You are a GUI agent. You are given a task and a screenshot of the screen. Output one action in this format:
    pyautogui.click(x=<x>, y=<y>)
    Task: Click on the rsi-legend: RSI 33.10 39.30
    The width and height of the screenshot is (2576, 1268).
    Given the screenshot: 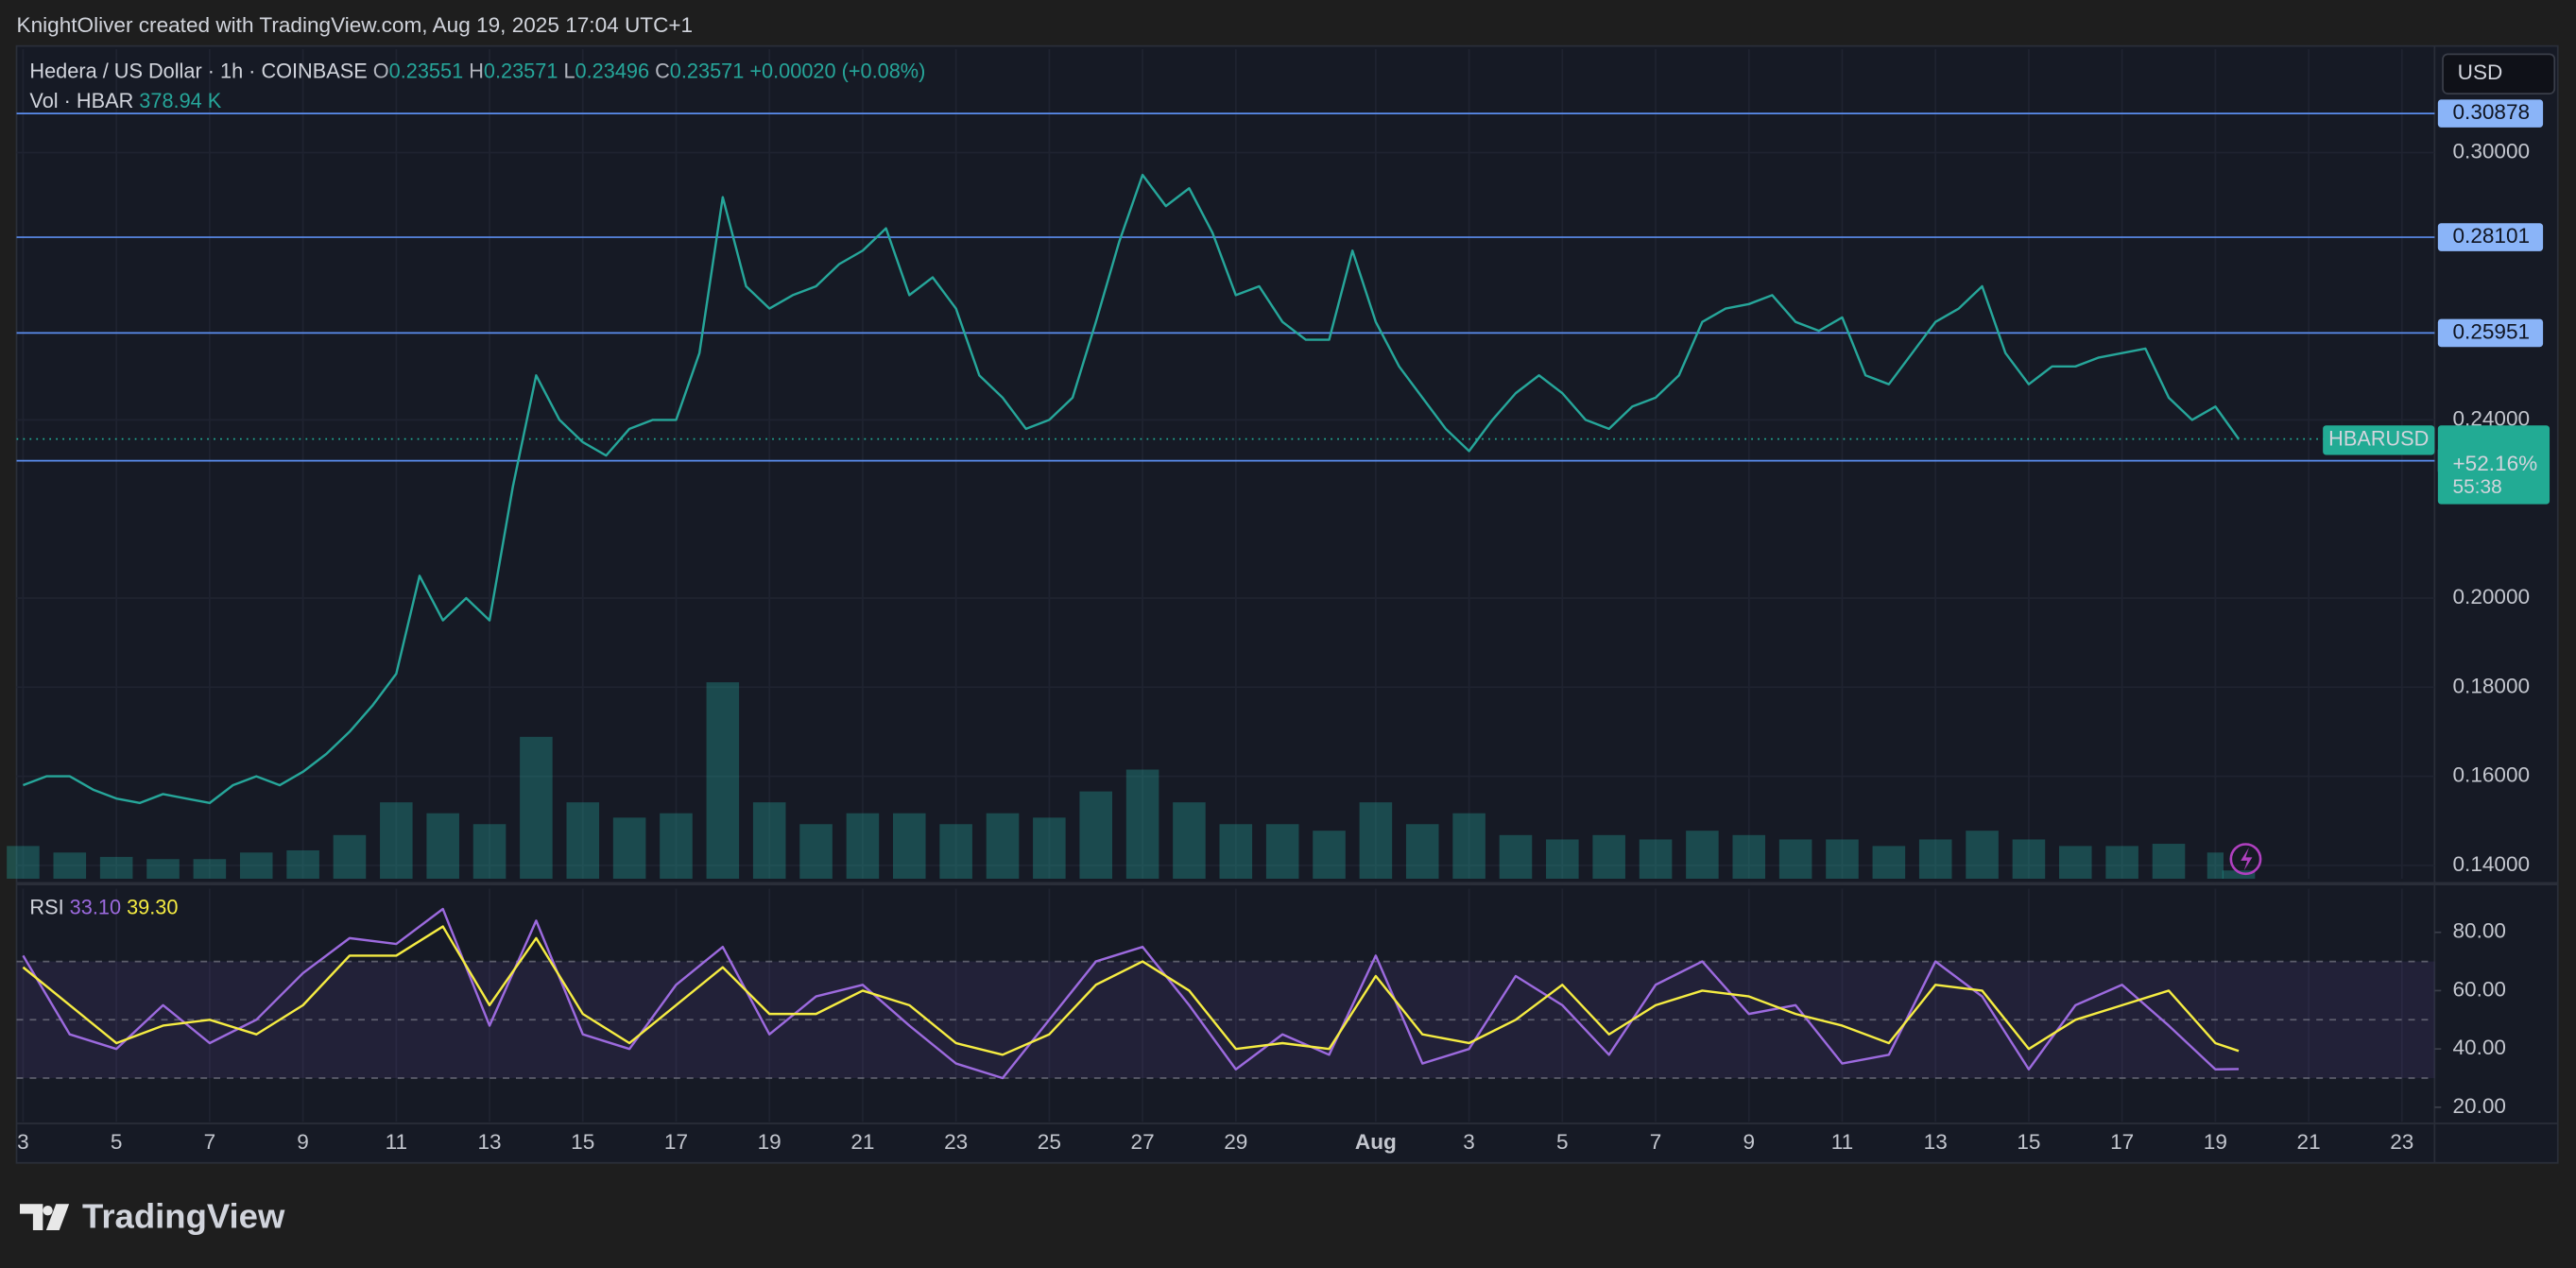 What is the action you would take?
    pyautogui.click(x=103, y=906)
    